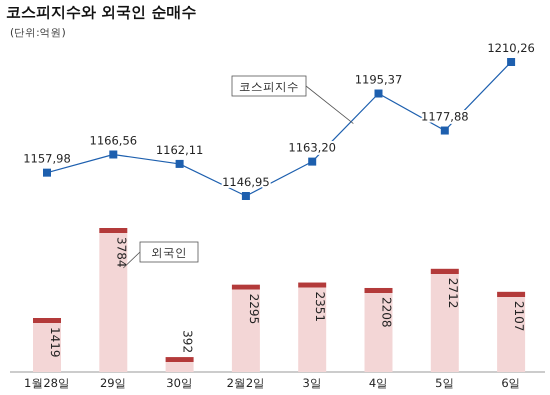 The width and height of the screenshot is (550, 395). What do you see at coordinates (180, 149) in the screenshot?
I see `data-label: 1162,11` at bounding box center [180, 149].